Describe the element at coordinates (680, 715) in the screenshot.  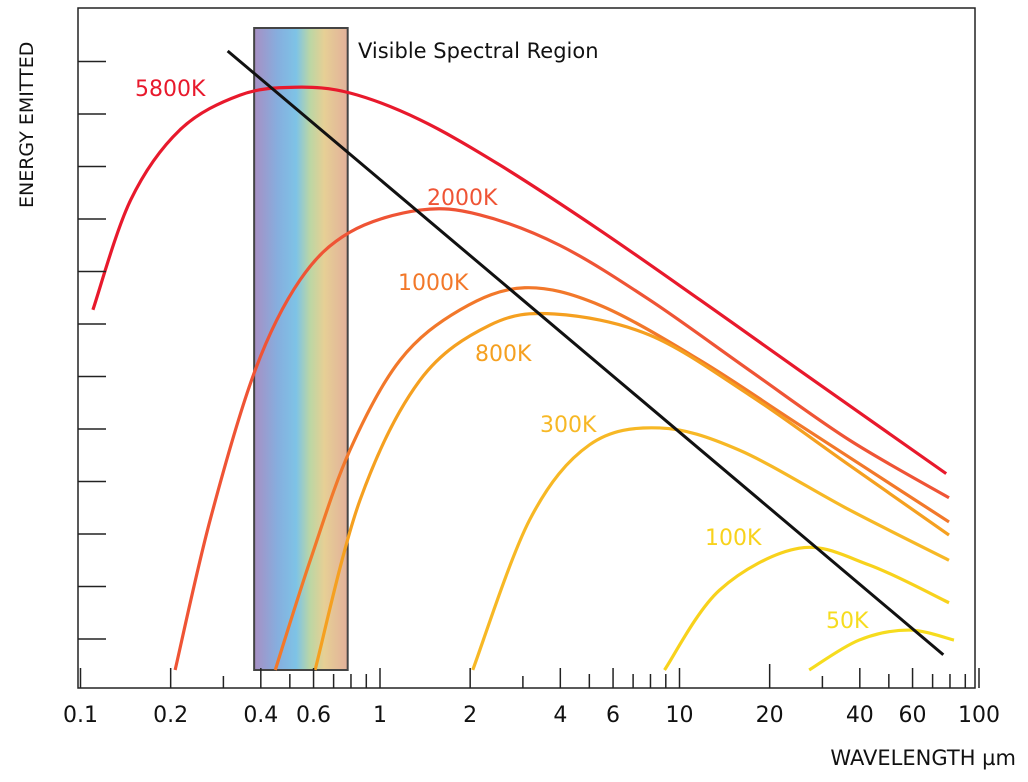
I see `x-tick-label: 10` at that location.